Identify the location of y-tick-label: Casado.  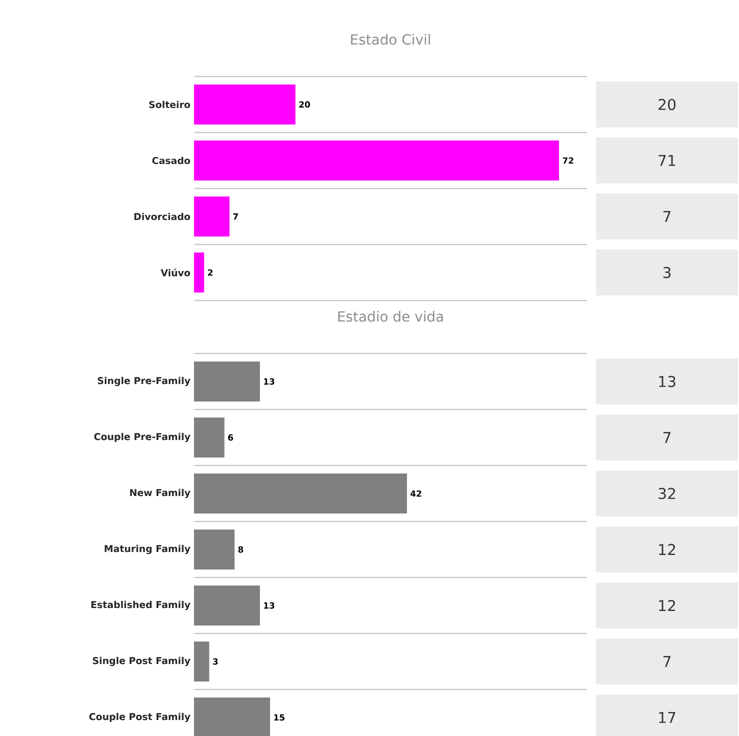
(171, 160).